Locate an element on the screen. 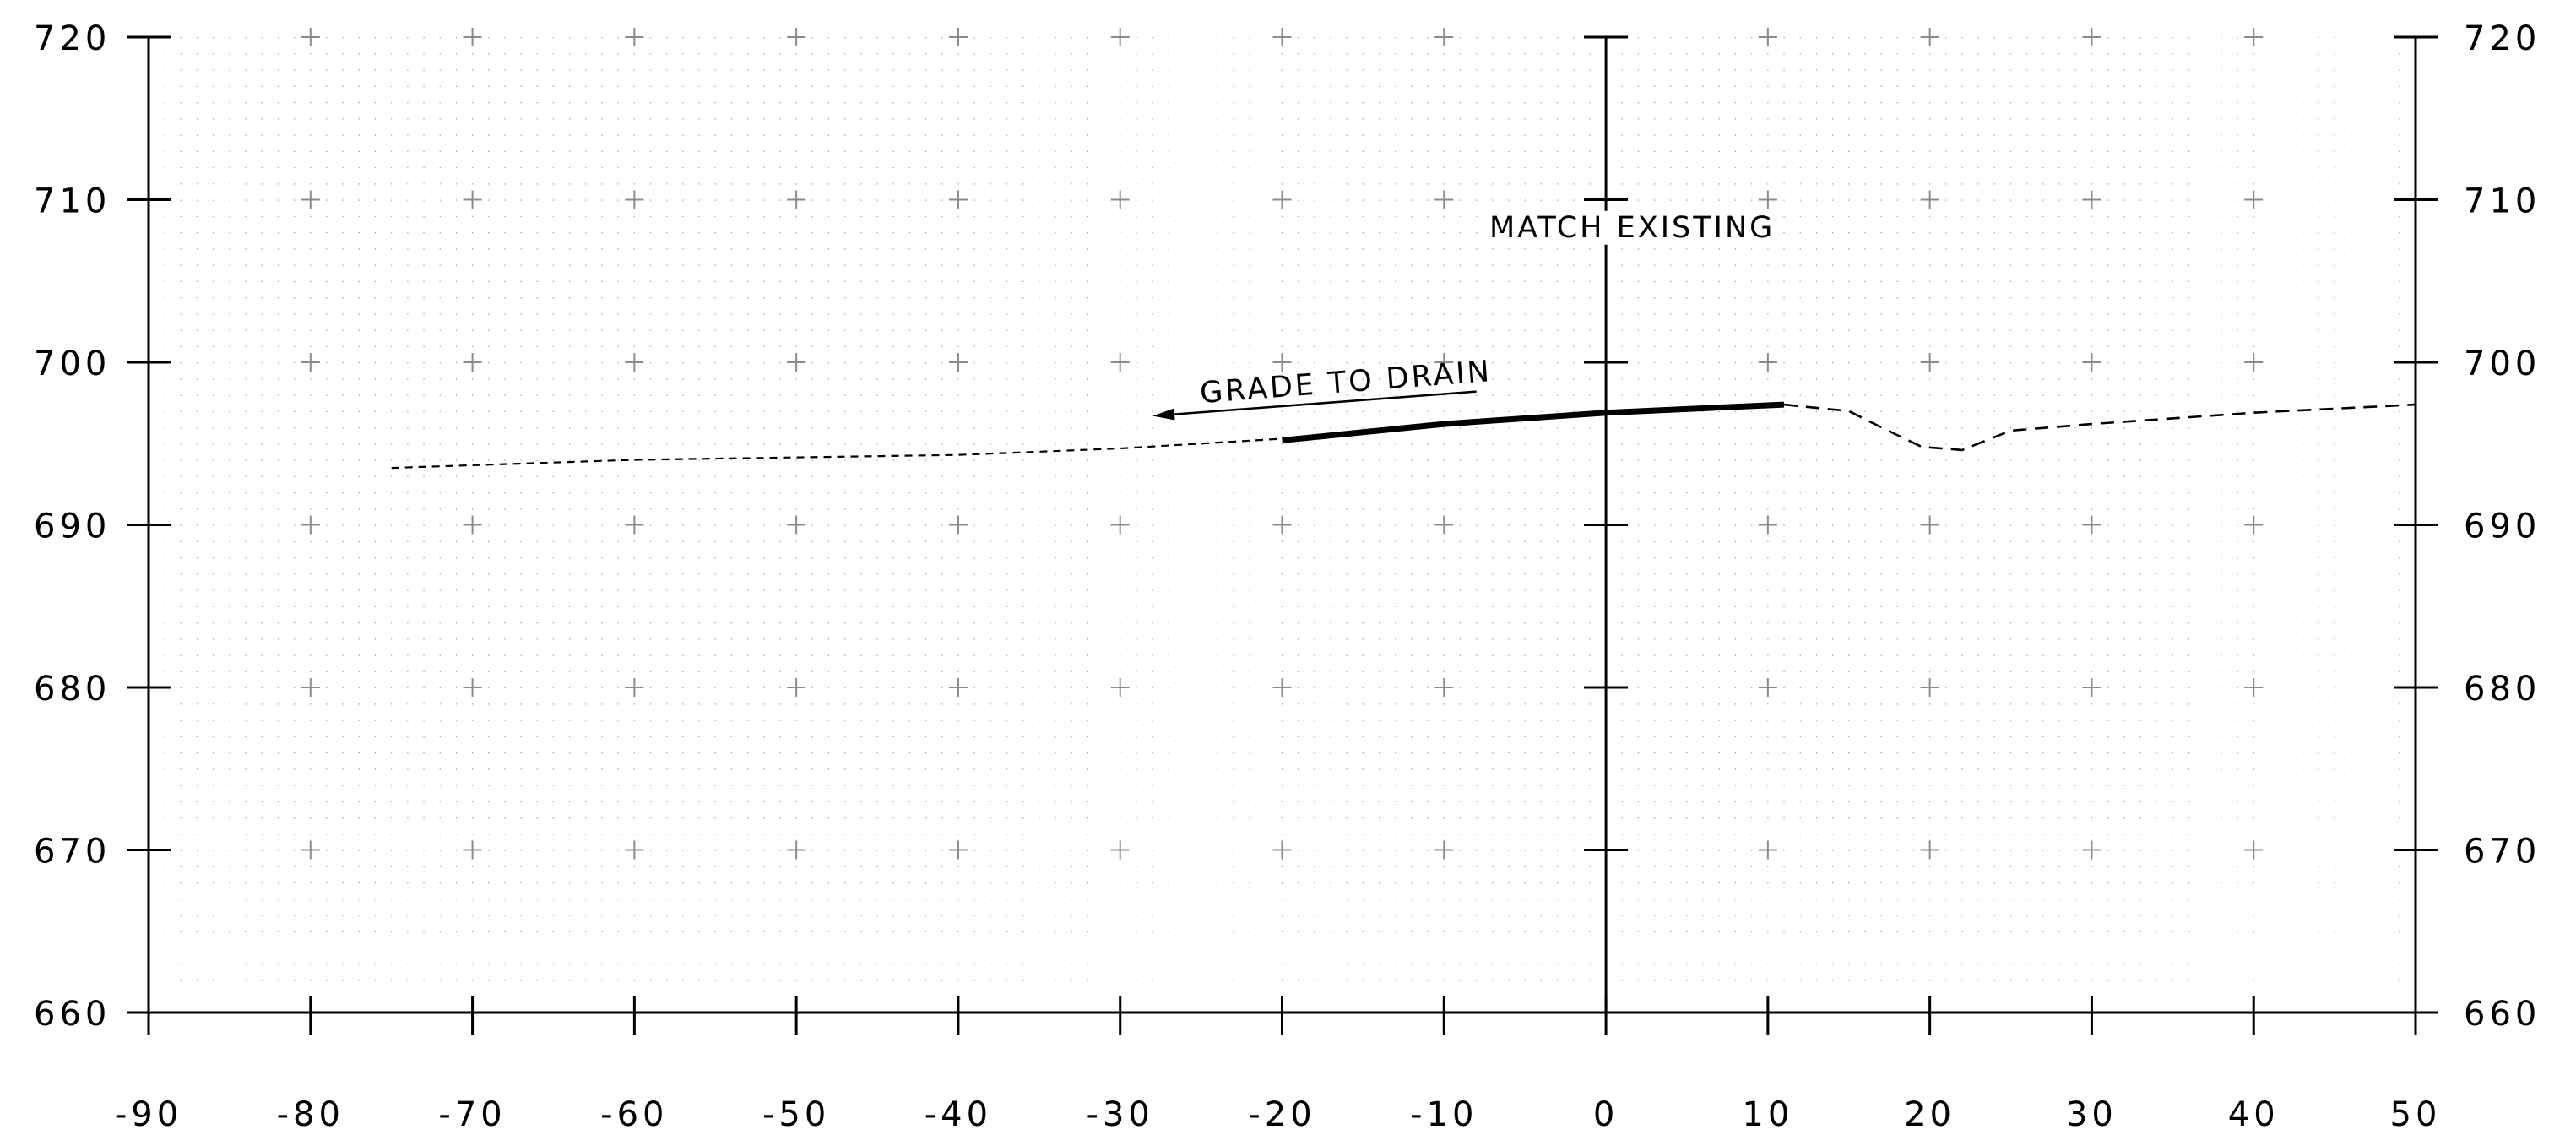  x-tick-label: -60 is located at coordinates (634, 1114).